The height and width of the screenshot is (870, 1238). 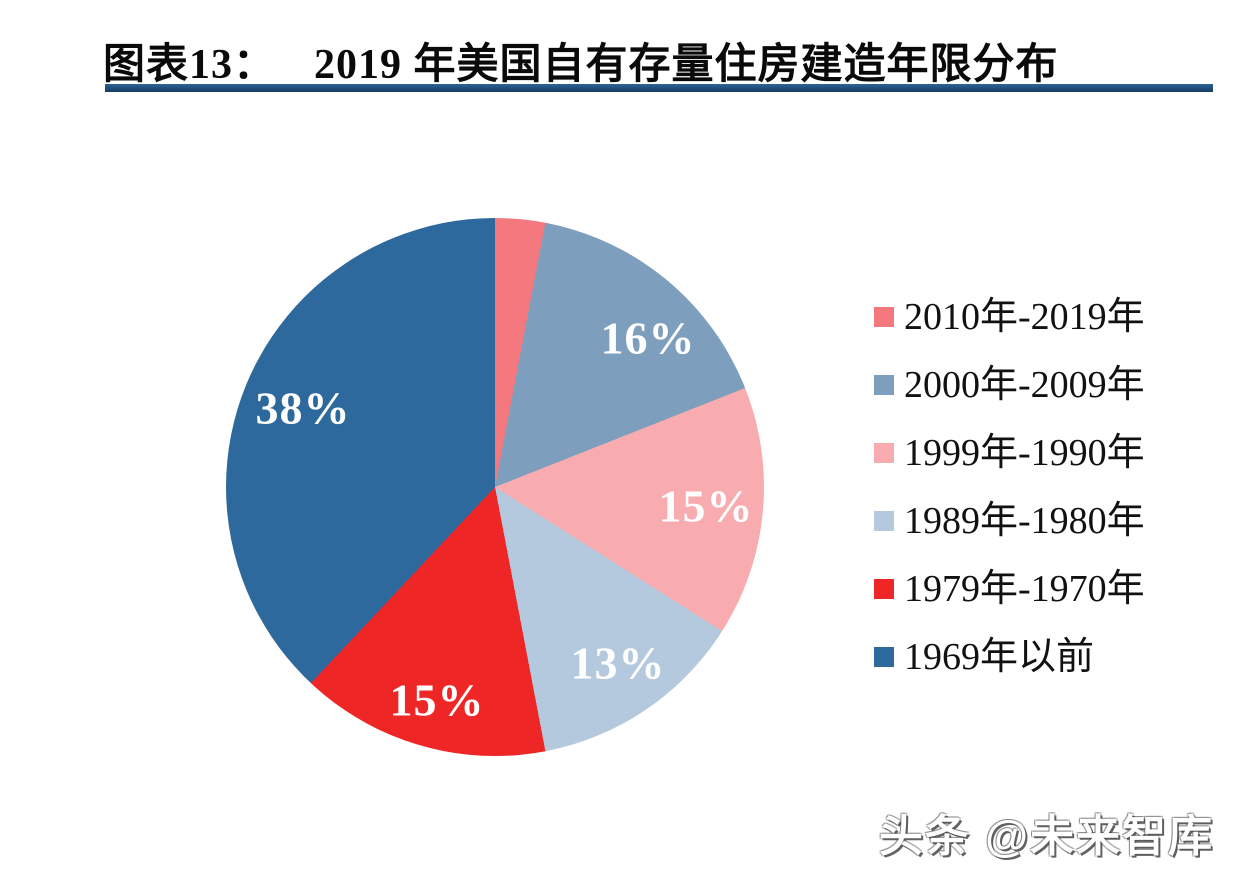 What do you see at coordinates (1024, 385) in the screenshot?
I see `legend-label: 2000年-2009年` at bounding box center [1024, 385].